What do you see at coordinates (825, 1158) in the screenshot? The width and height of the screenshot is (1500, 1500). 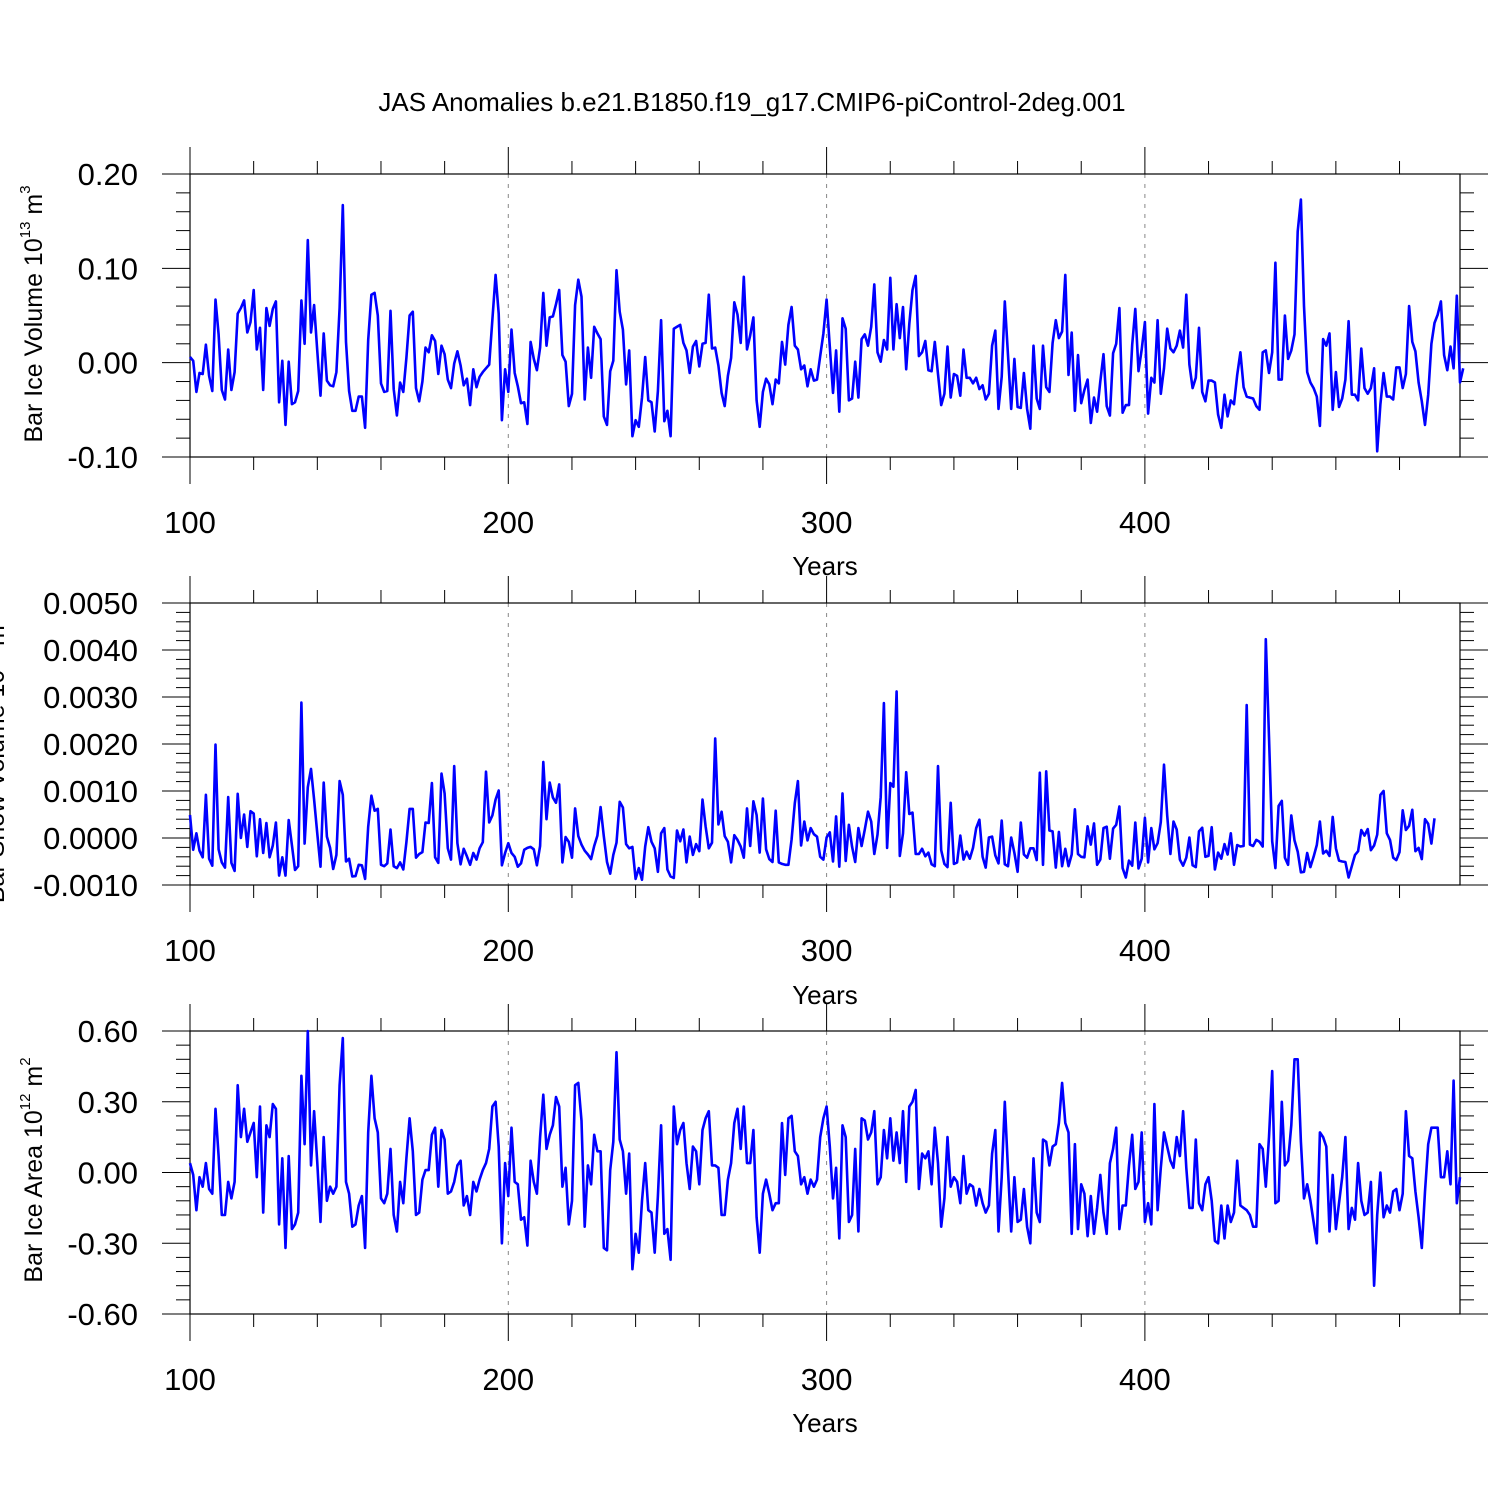 I see `series-line-ice-area` at bounding box center [825, 1158].